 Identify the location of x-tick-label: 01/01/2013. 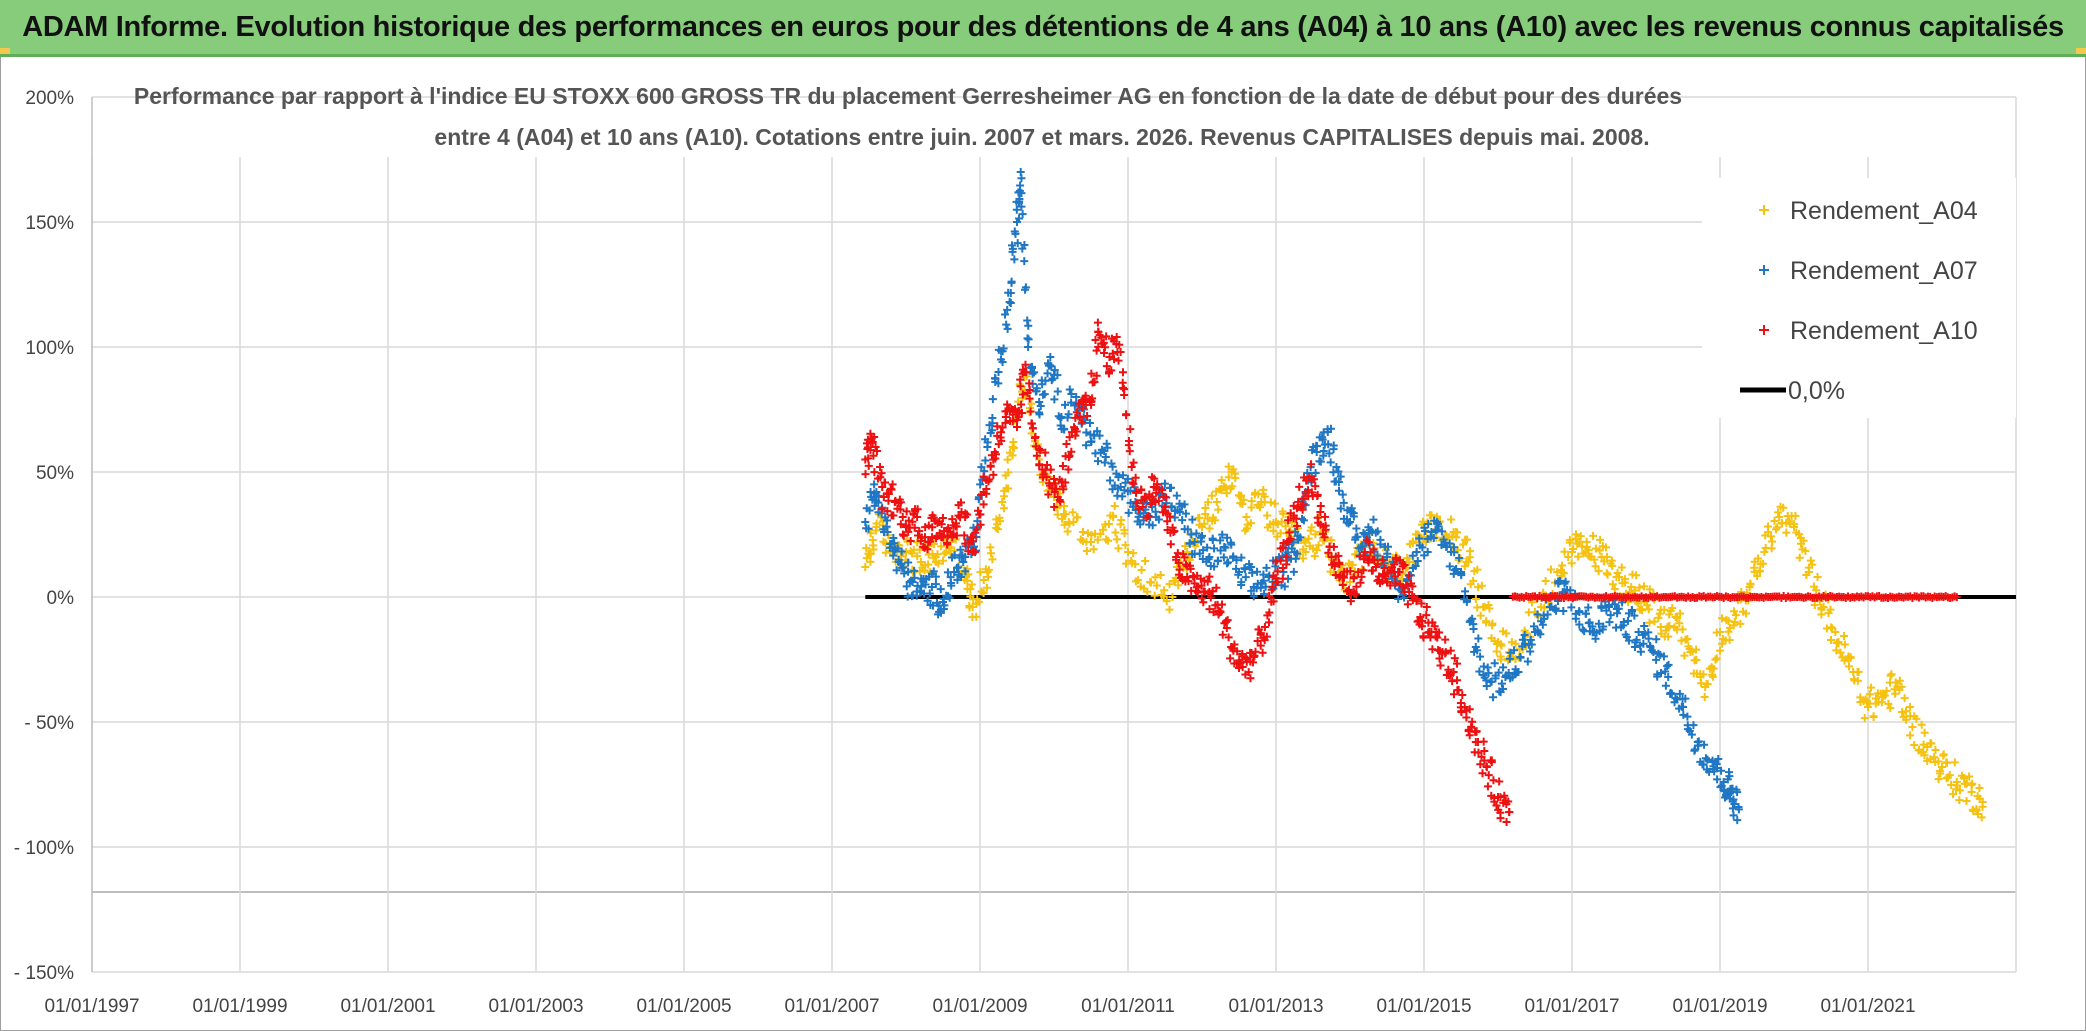
(1275, 1006).